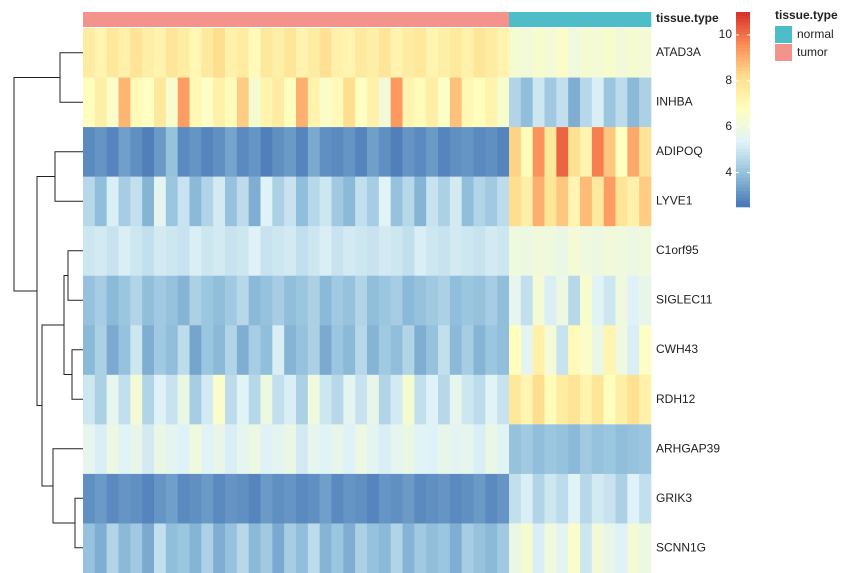 This screenshot has height=573, width=845. I want to click on row-label: RDH12, so click(676, 399).